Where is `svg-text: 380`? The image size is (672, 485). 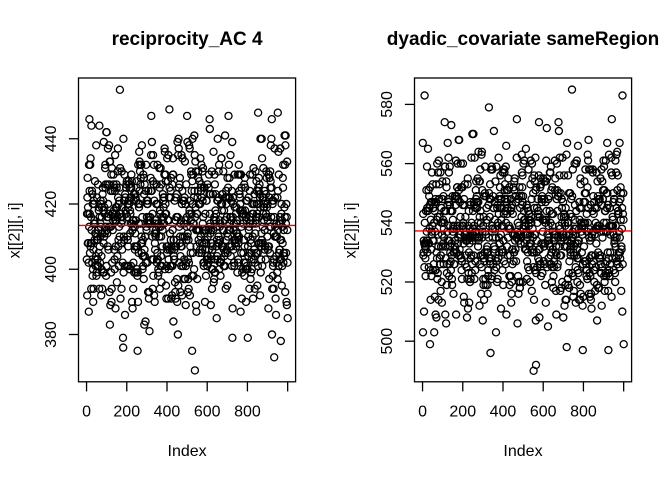
svg-text: 380 is located at coordinates (51, 334).